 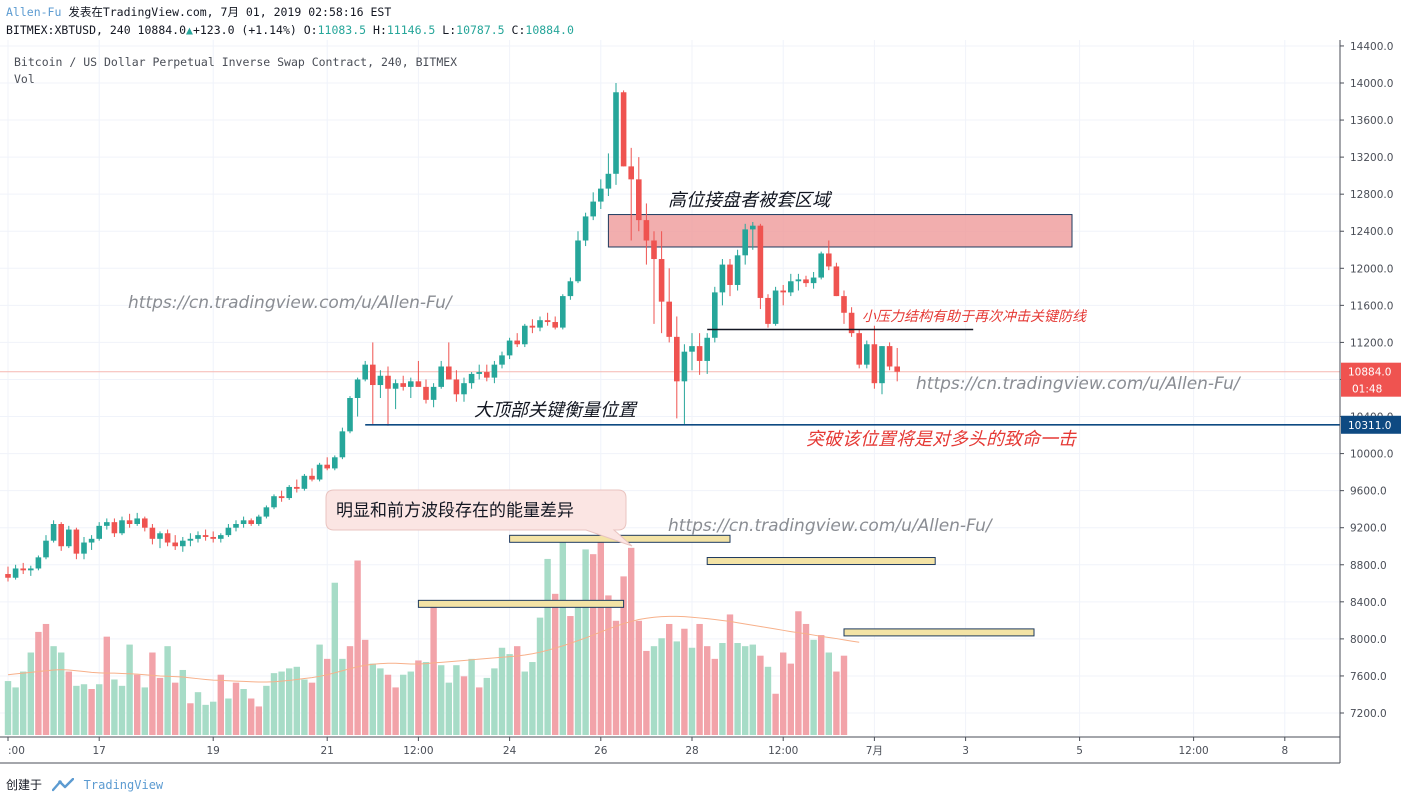 What do you see at coordinates (840, 231) in the screenshot?
I see `trapped-buyers-zone` at bounding box center [840, 231].